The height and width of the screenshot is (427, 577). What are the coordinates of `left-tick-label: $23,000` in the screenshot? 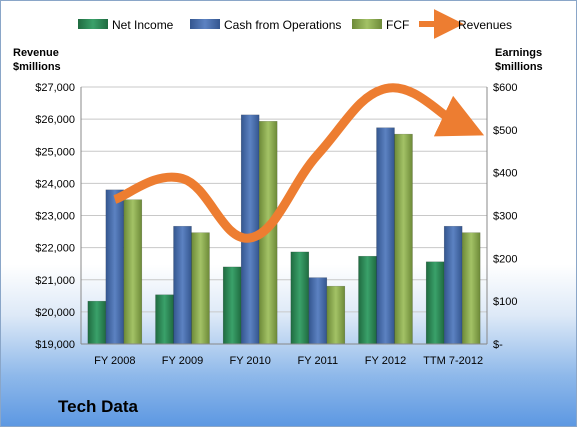 It's located at (55, 217).